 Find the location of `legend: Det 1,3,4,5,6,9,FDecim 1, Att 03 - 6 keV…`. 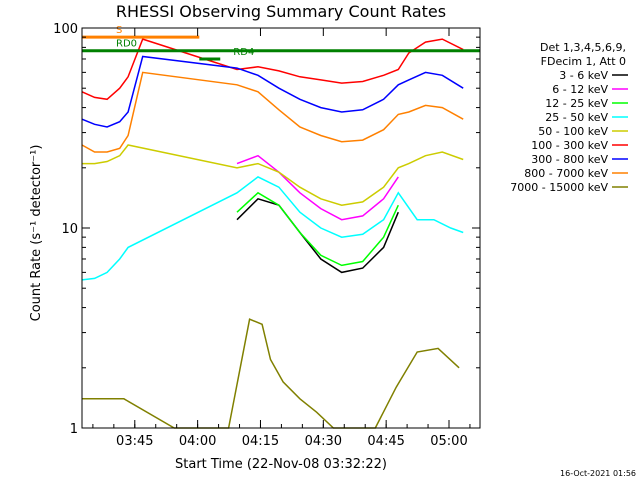

legend: Det 1,3,4,5,6,9,FDecim 1, Att 03 - 6 keV… is located at coordinates (569, 117).